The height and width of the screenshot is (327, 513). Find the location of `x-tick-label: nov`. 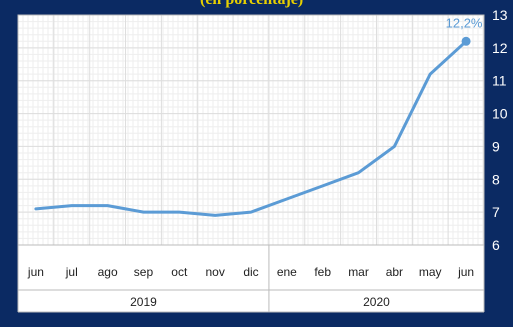

x-tick-label: nov is located at coordinates (214, 272).